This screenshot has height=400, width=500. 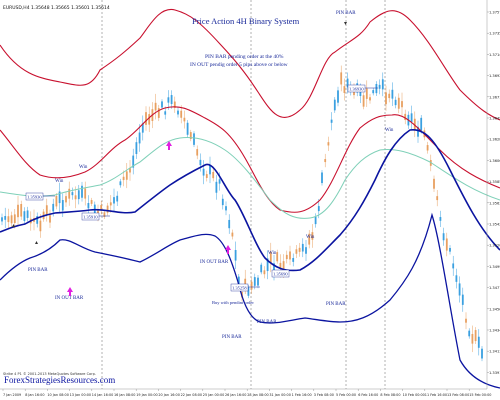 What do you see at coordinates (494, 246) in the screenshot?
I see `price-tick-label: 1.35205` at bounding box center [494, 246].